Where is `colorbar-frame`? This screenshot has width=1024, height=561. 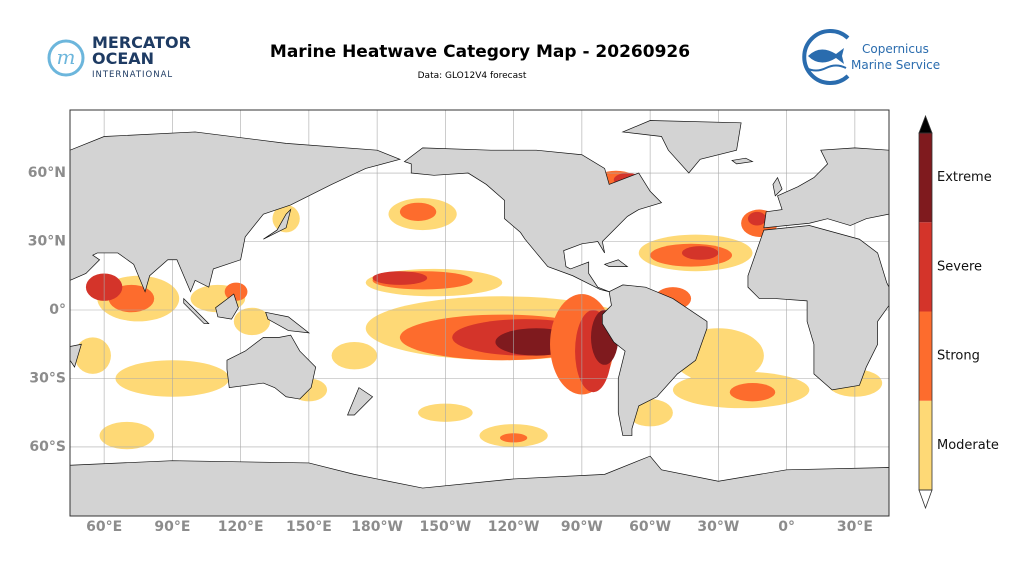
colorbar-frame is located at coordinates (925, 311).